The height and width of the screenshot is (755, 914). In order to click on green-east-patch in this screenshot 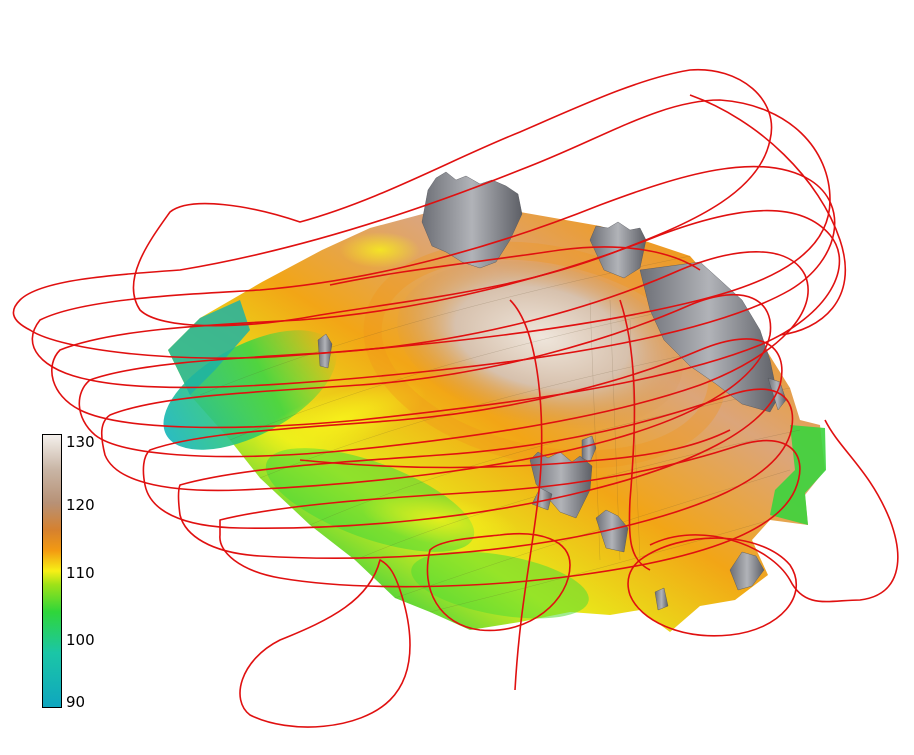, I will do `click(798, 475)`.